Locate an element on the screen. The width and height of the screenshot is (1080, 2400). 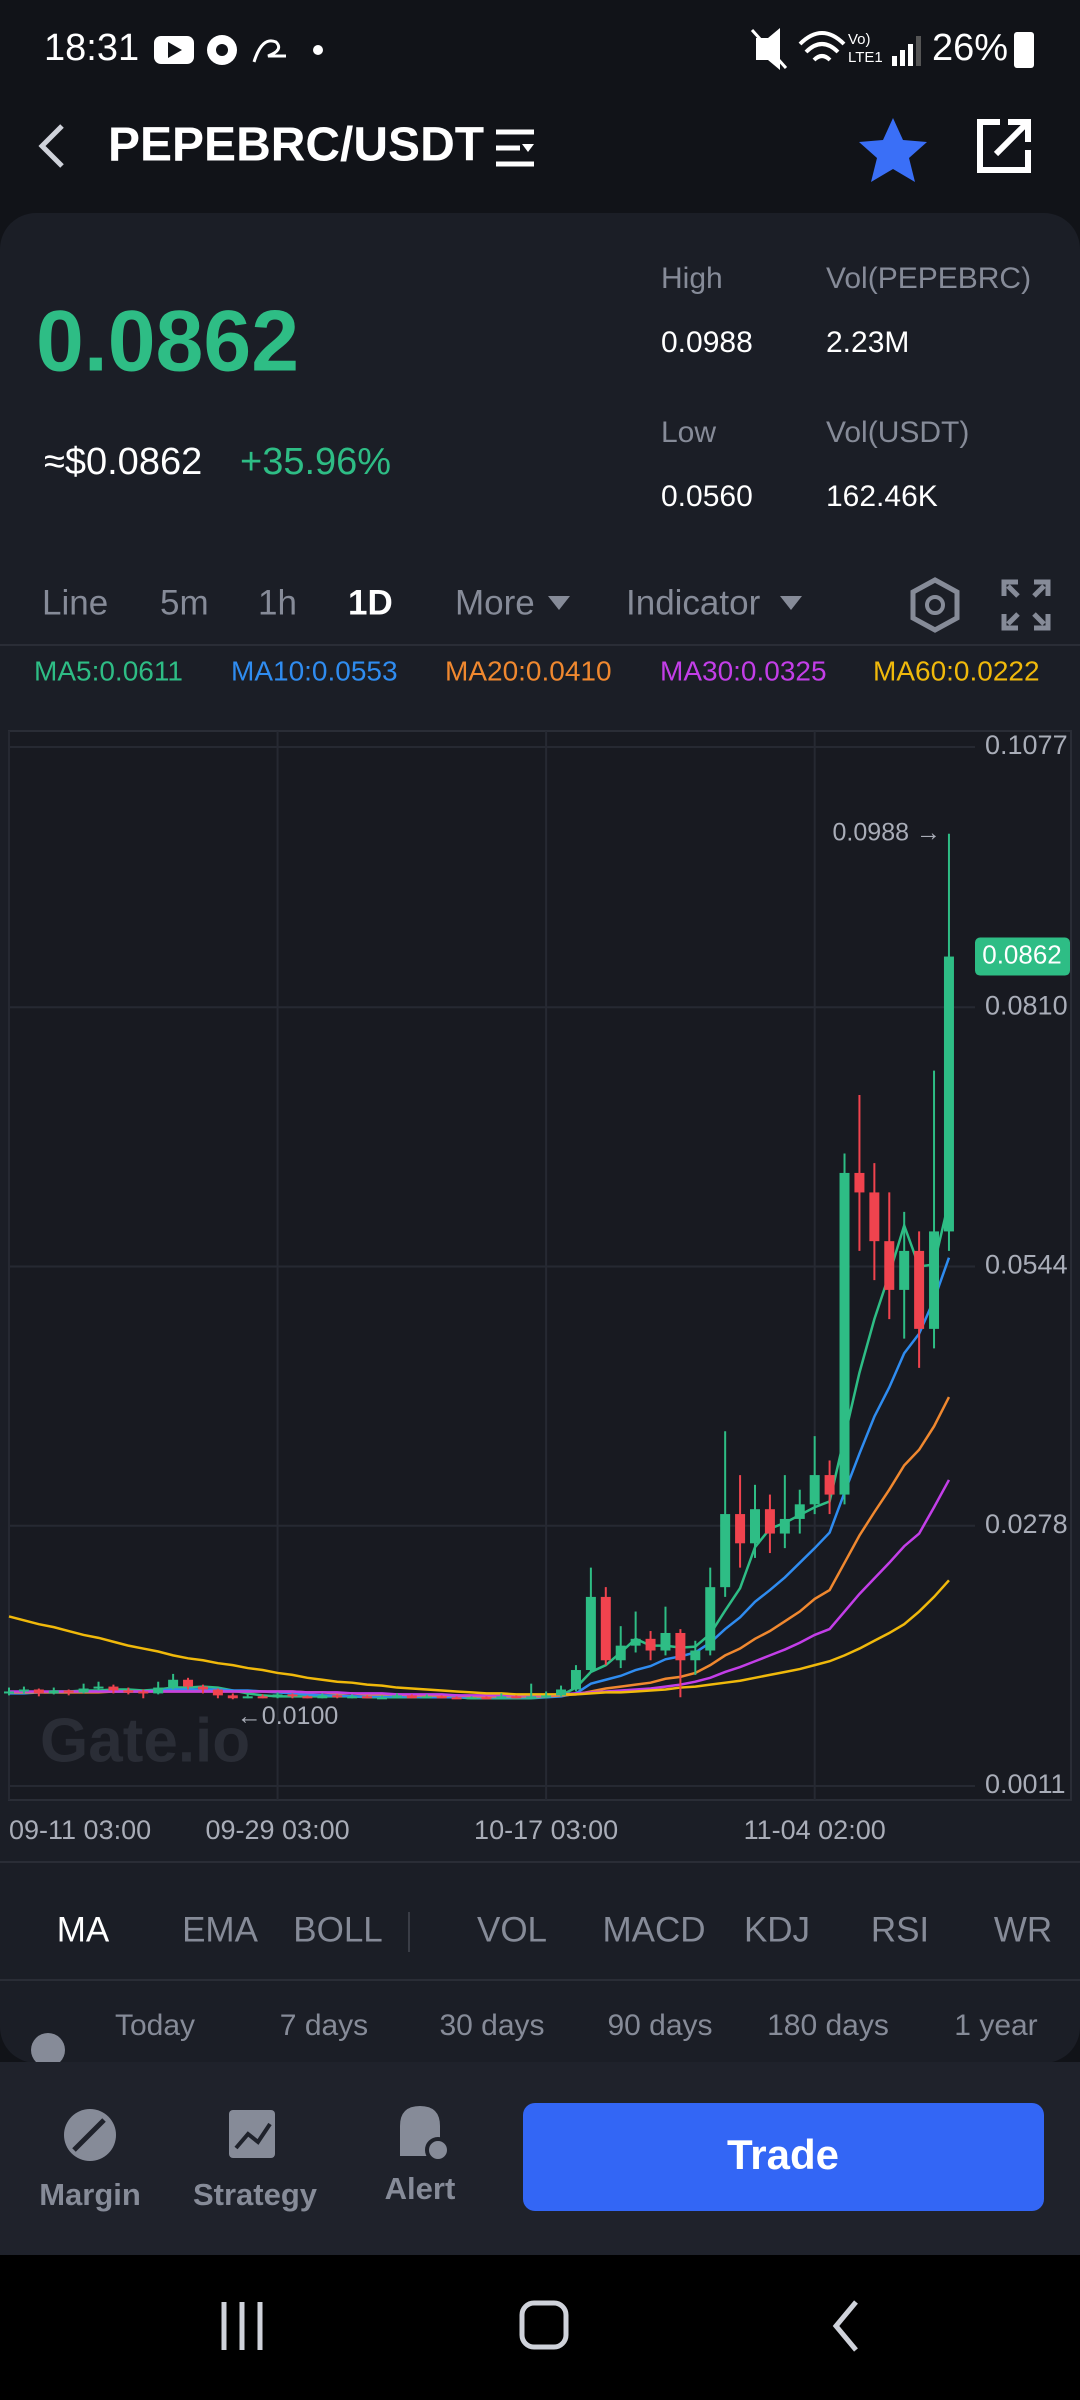
pair-title: PEPEBRC/USDT is located at coordinates (296, 145).